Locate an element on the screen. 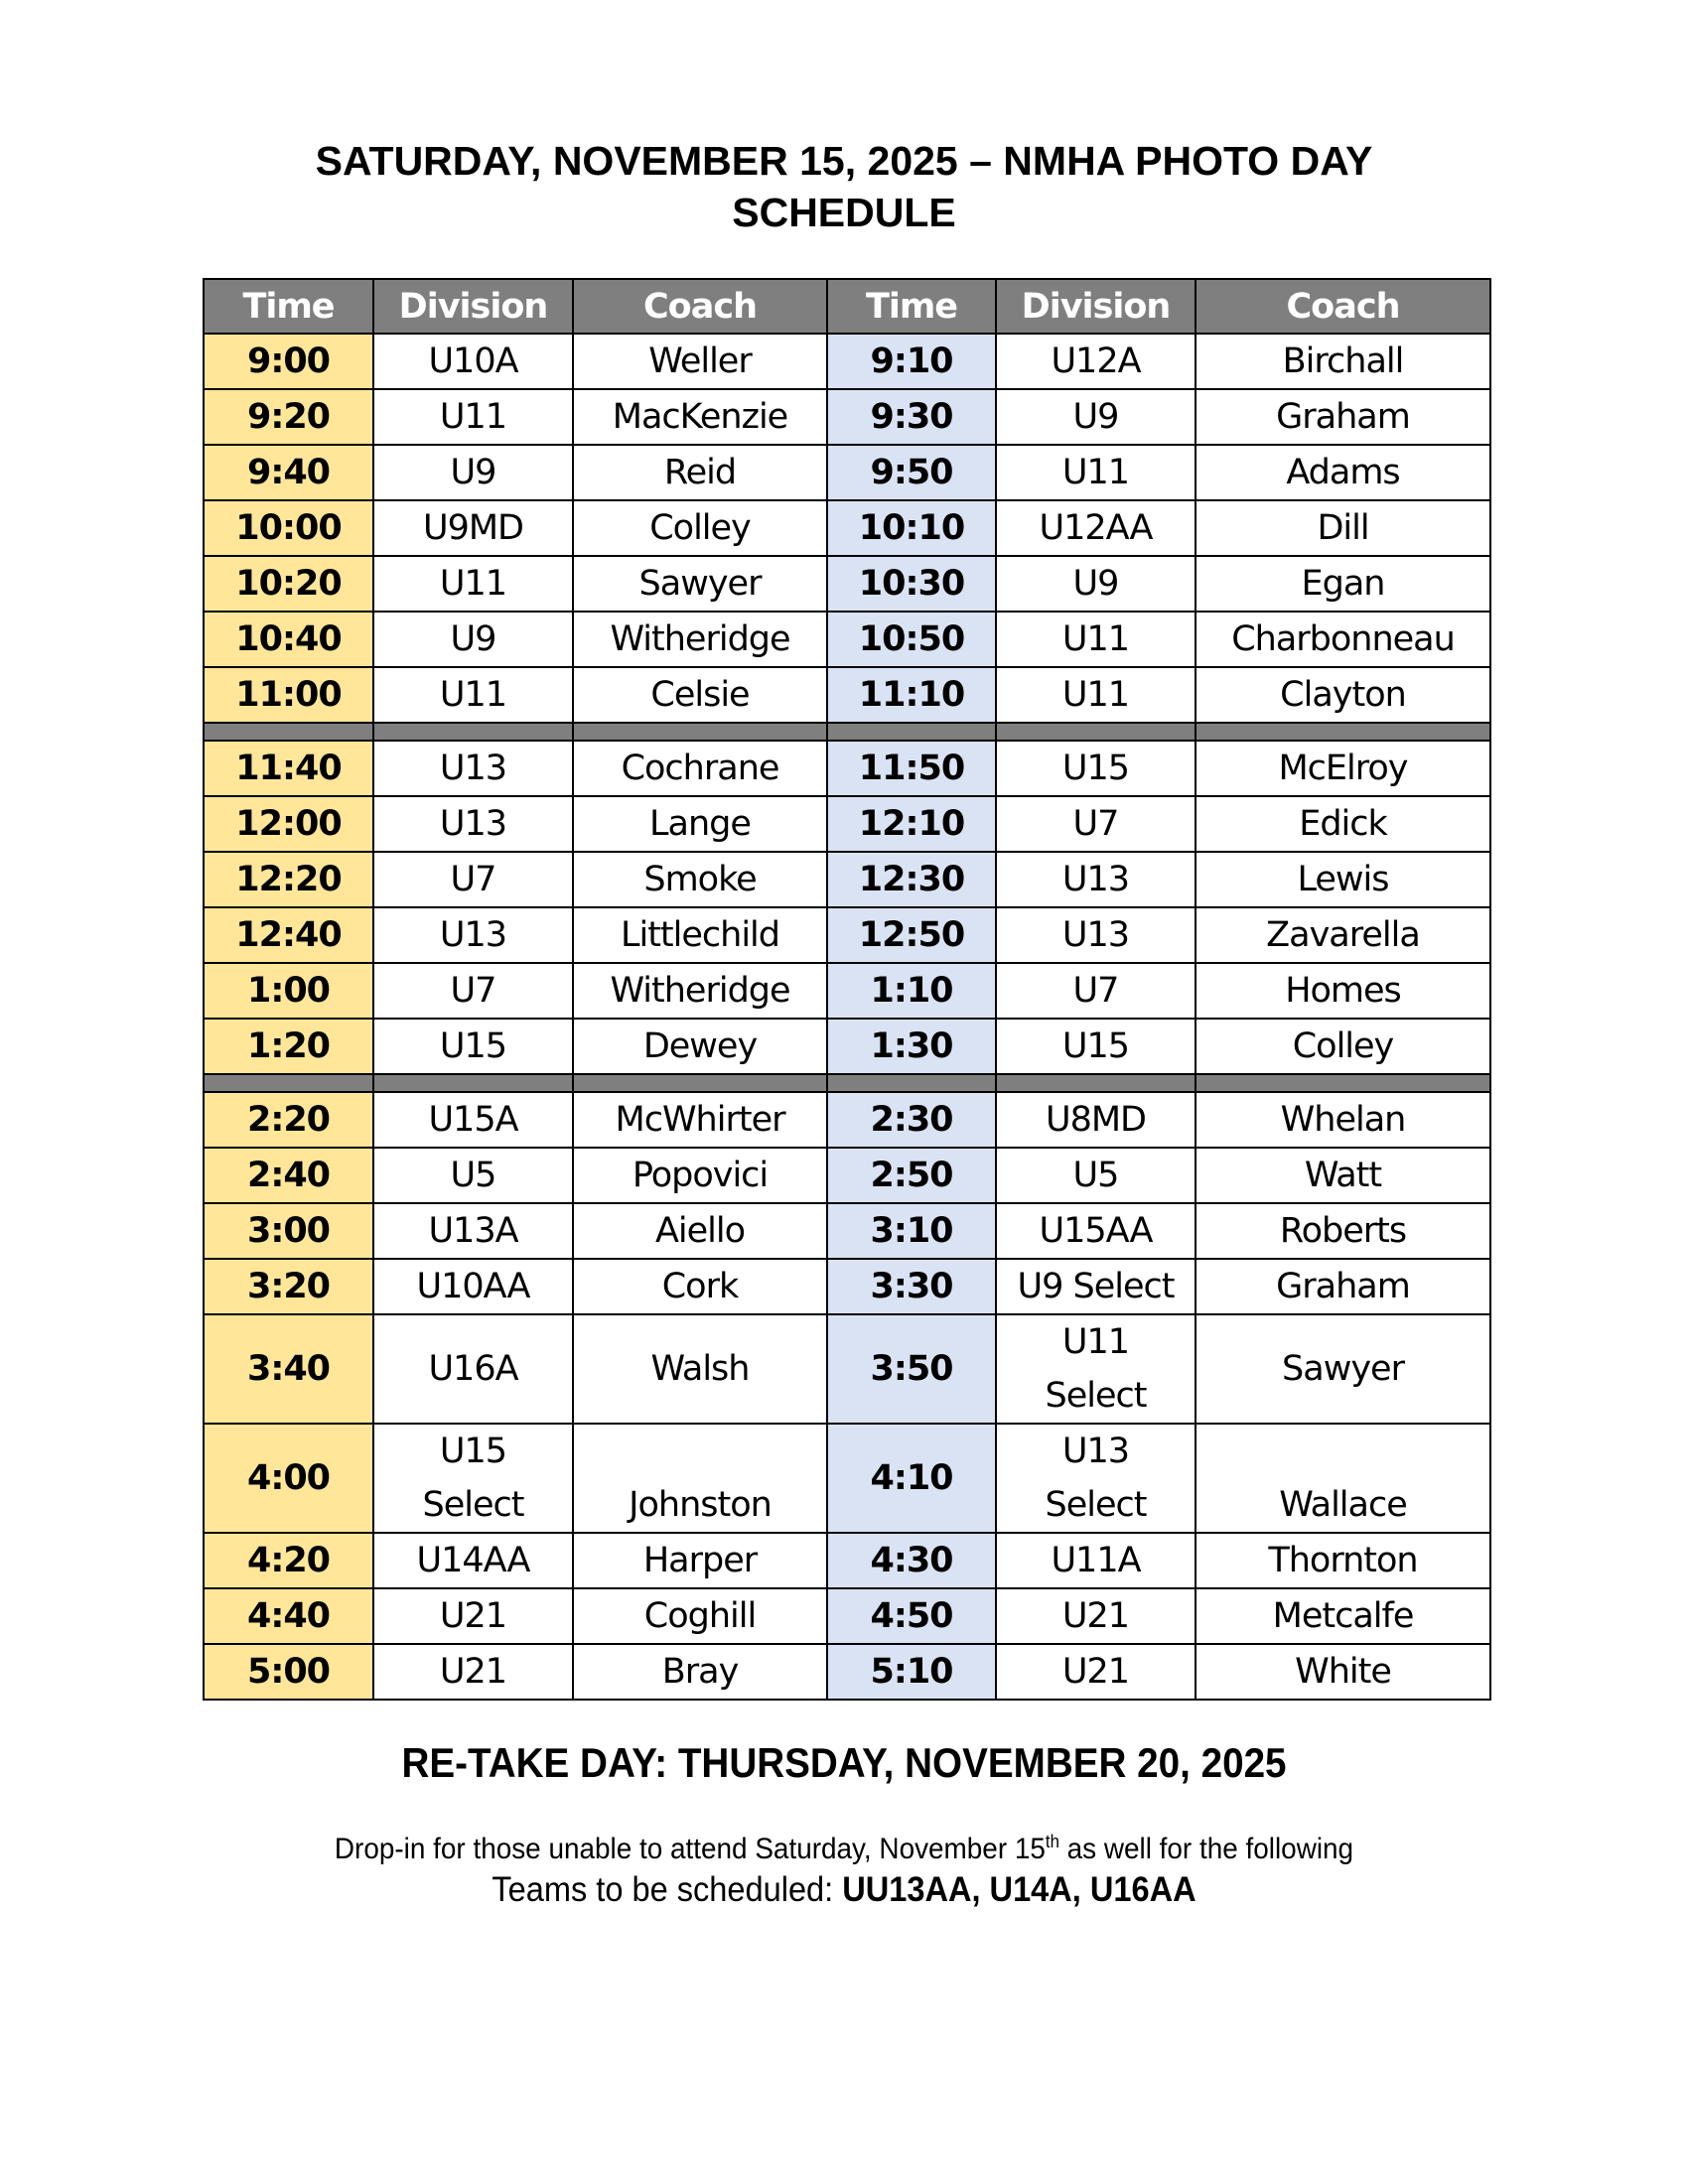  coach-cell: Clayton is located at coordinates (1343, 695).